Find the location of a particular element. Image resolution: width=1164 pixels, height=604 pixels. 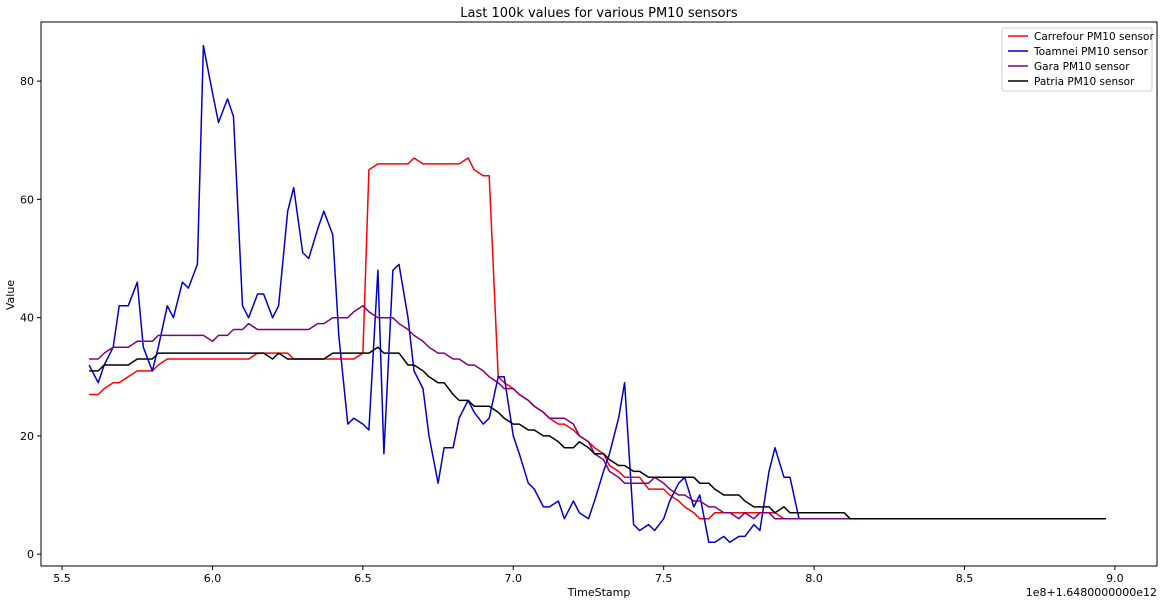

x-tick-label: 5.5 is located at coordinates (62, 578).